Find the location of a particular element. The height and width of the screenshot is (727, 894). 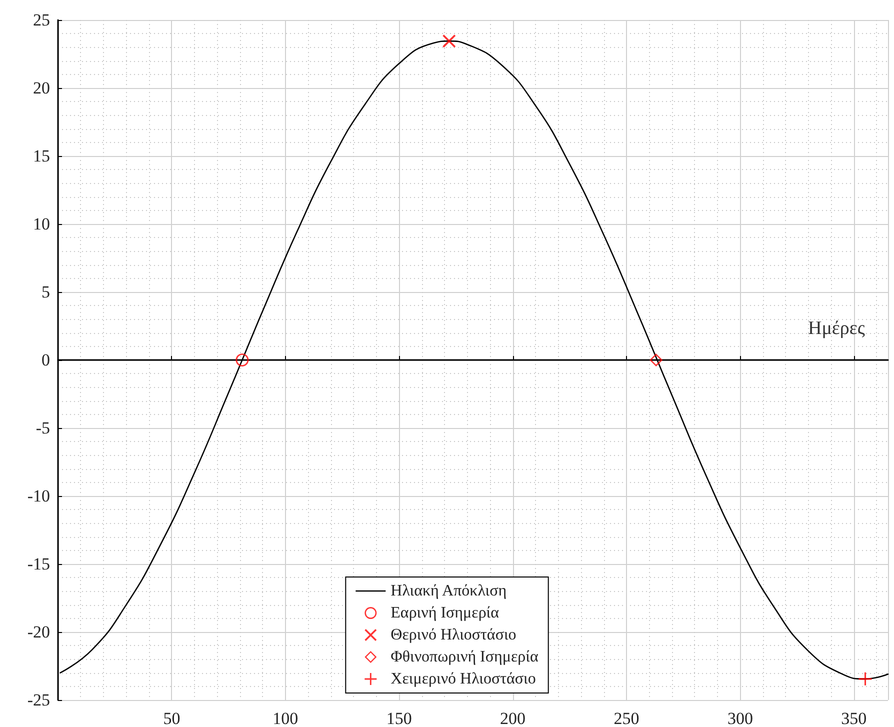

x-tick-label: 250 is located at coordinates (627, 718).